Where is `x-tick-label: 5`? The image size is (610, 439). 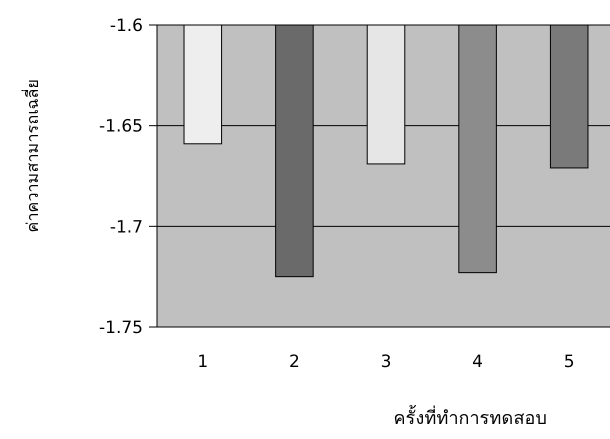 x-tick-label: 5 is located at coordinates (569, 362).